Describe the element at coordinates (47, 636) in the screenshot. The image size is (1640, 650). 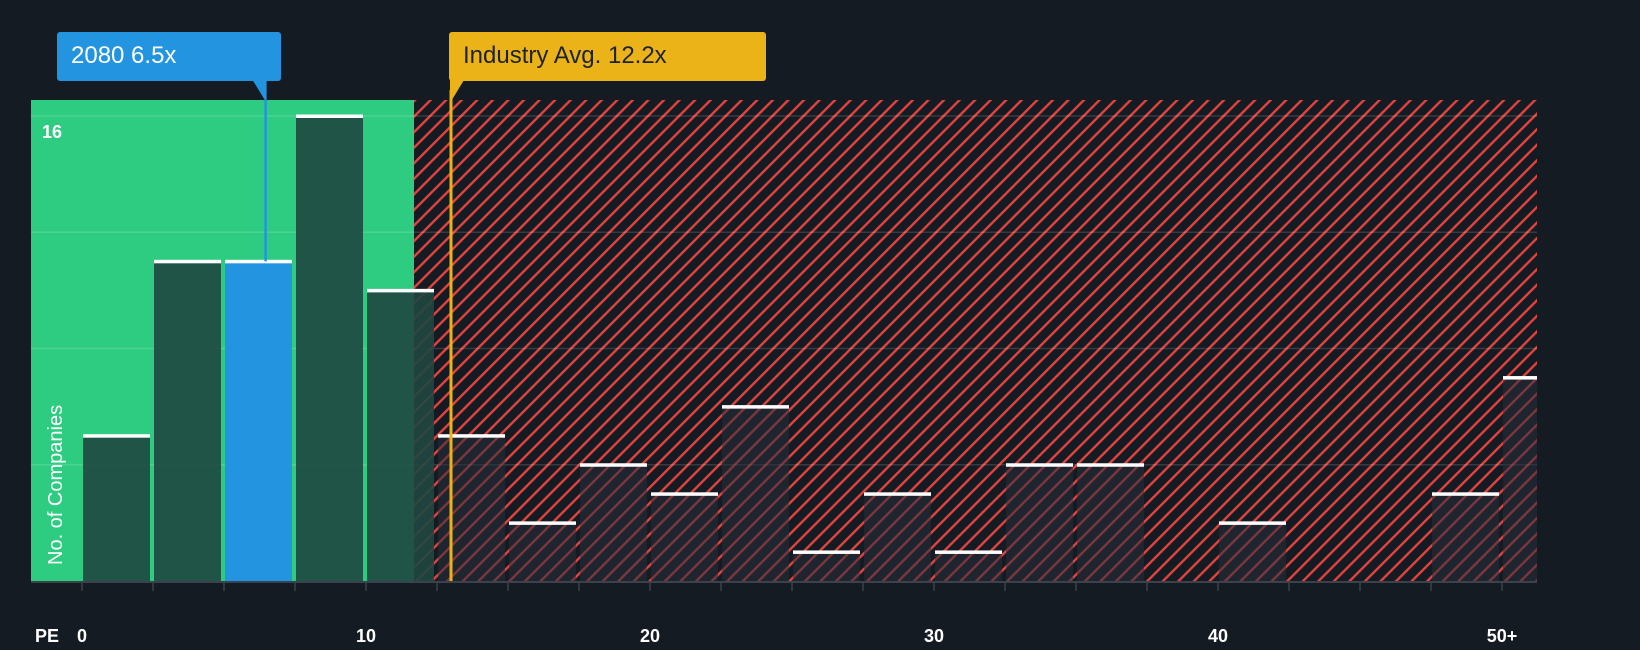
I see `x-axis-label: PE` at that location.